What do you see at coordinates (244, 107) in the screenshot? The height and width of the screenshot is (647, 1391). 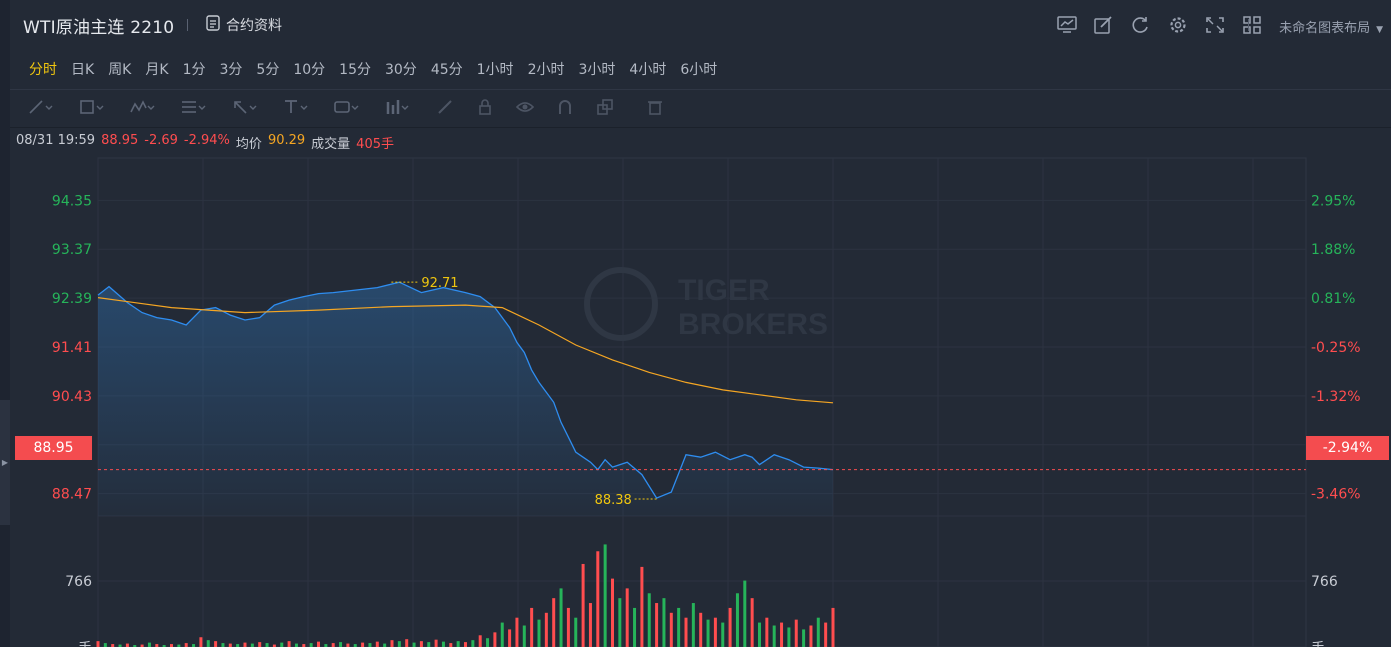 I see `arrow-tool-icon` at bounding box center [244, 107].